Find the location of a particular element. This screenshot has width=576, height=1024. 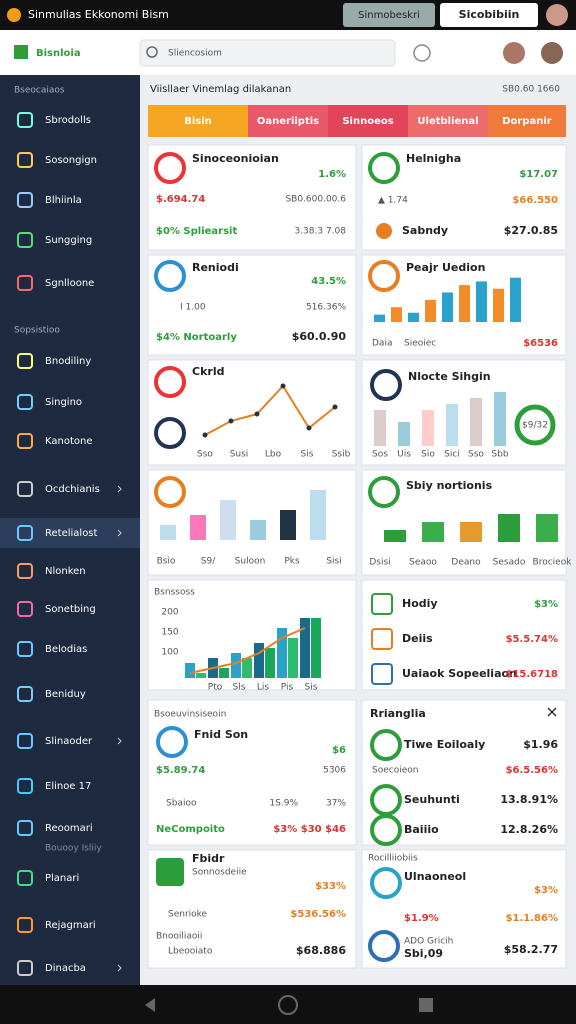

menu-item: Sosongign is located at coordinates (71, 160).